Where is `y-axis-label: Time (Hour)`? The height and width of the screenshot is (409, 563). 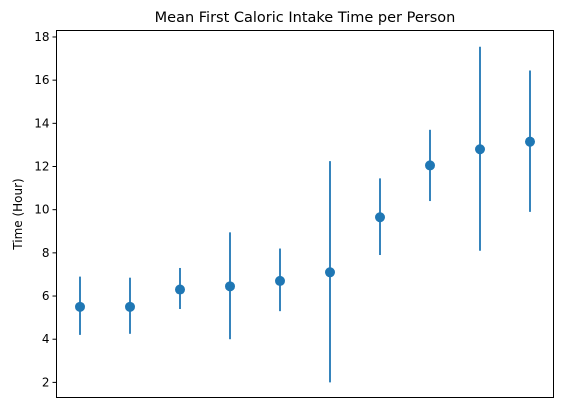
y-axis-label: Time (Hour) is located at coordinates (18, 214).